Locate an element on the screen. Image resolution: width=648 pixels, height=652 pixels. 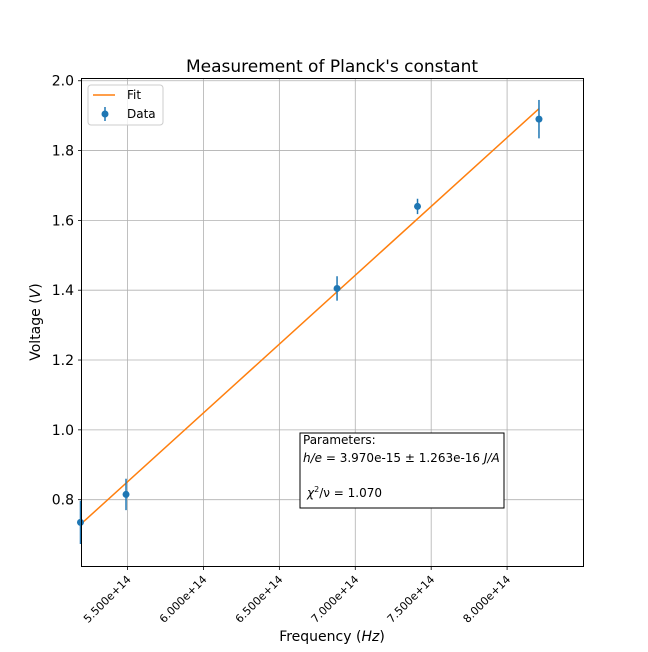
y-tick-label: 1.2 is located at coordinates (63, 361).